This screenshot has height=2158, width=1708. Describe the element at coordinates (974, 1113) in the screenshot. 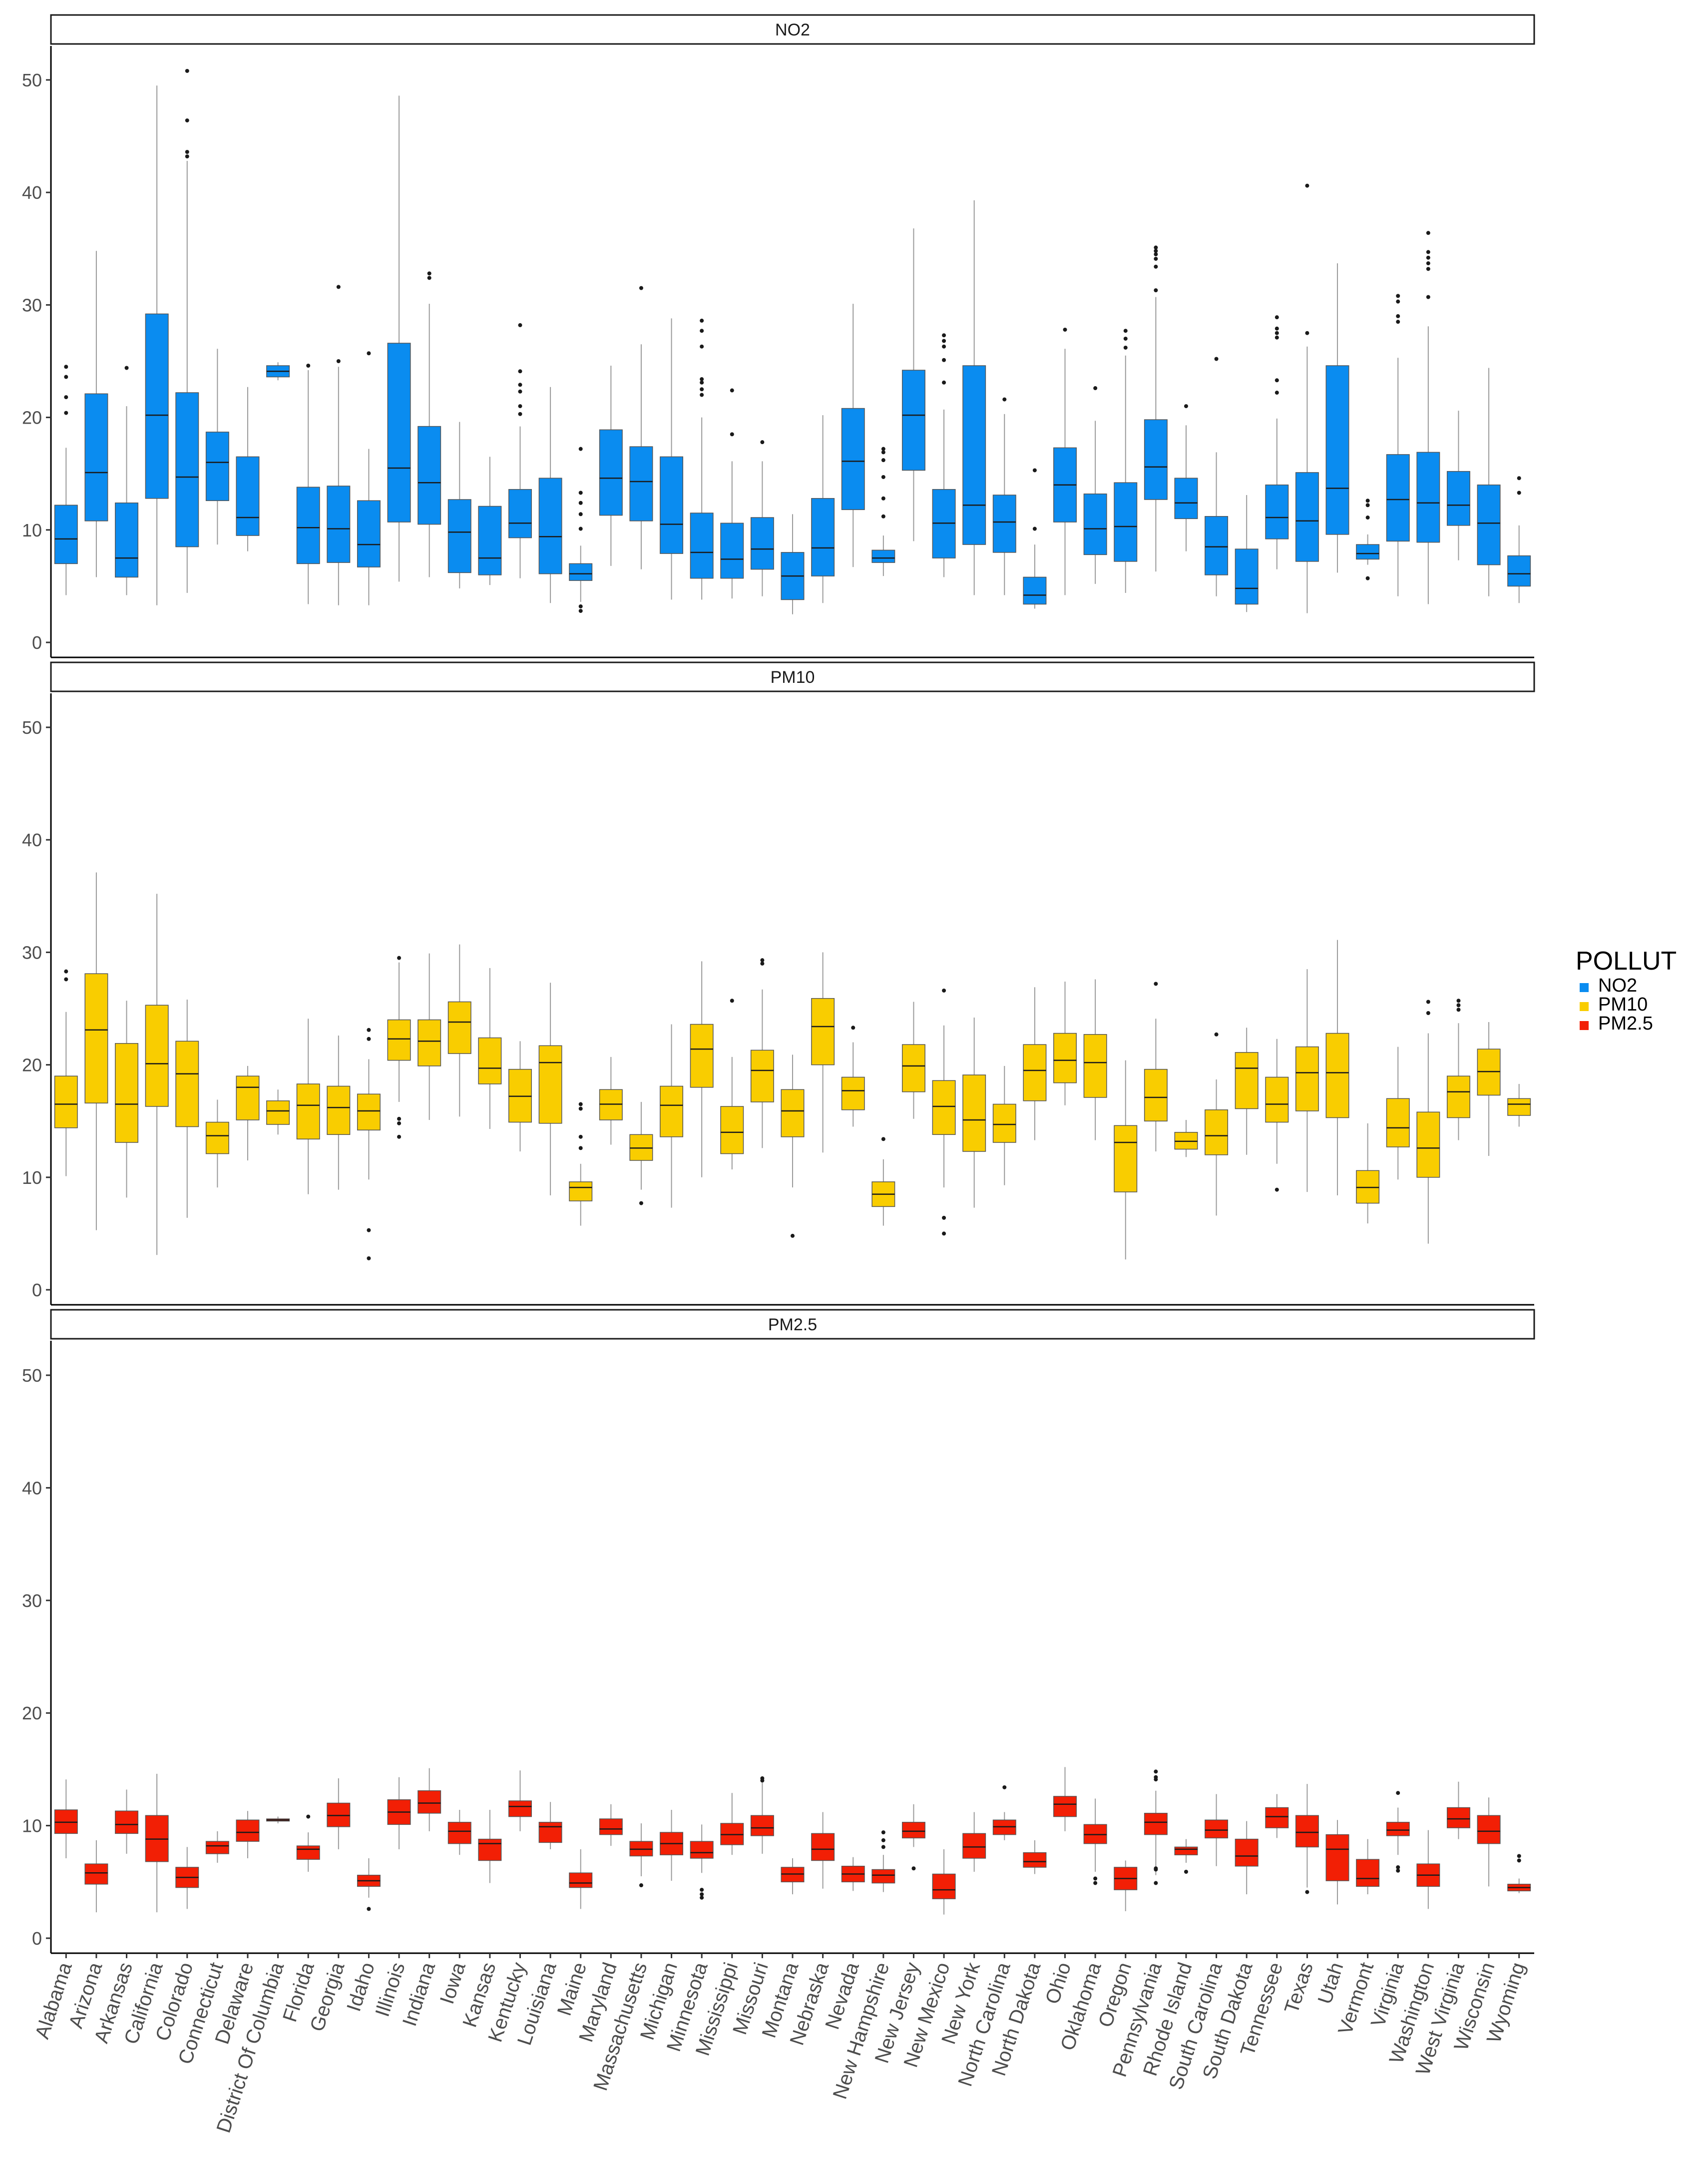

I see `box-pm10-new-york` at that location.